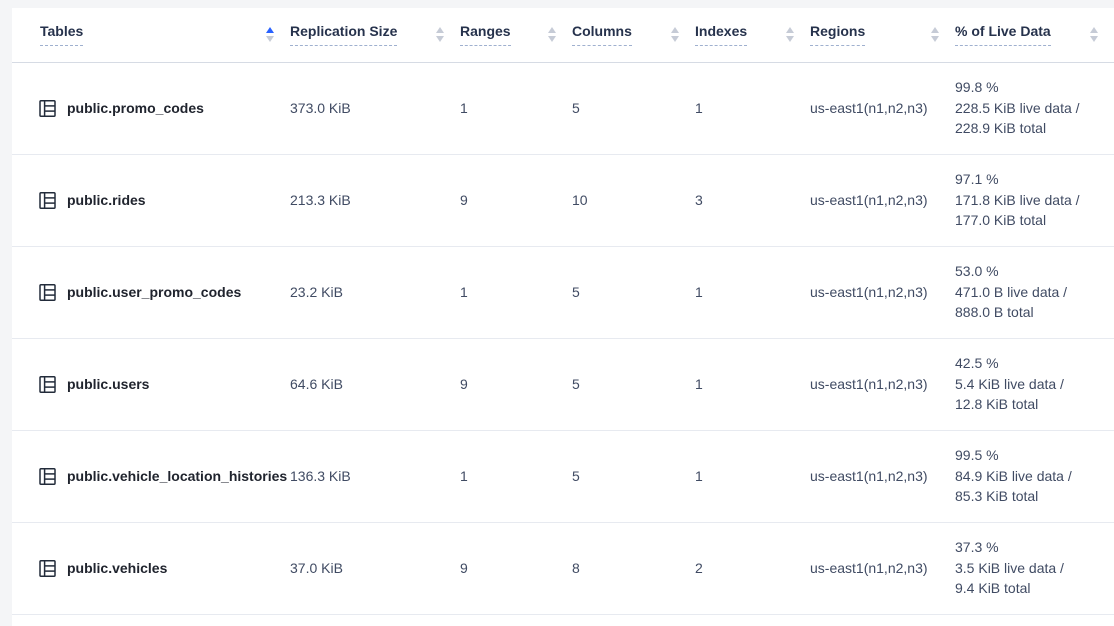 This screenshot has width=1114, height=626. What do you see at coordinates (117, 568) in the screenshot?
I see `table-name-link: public.vehicles` at bounding box center [117, 568].